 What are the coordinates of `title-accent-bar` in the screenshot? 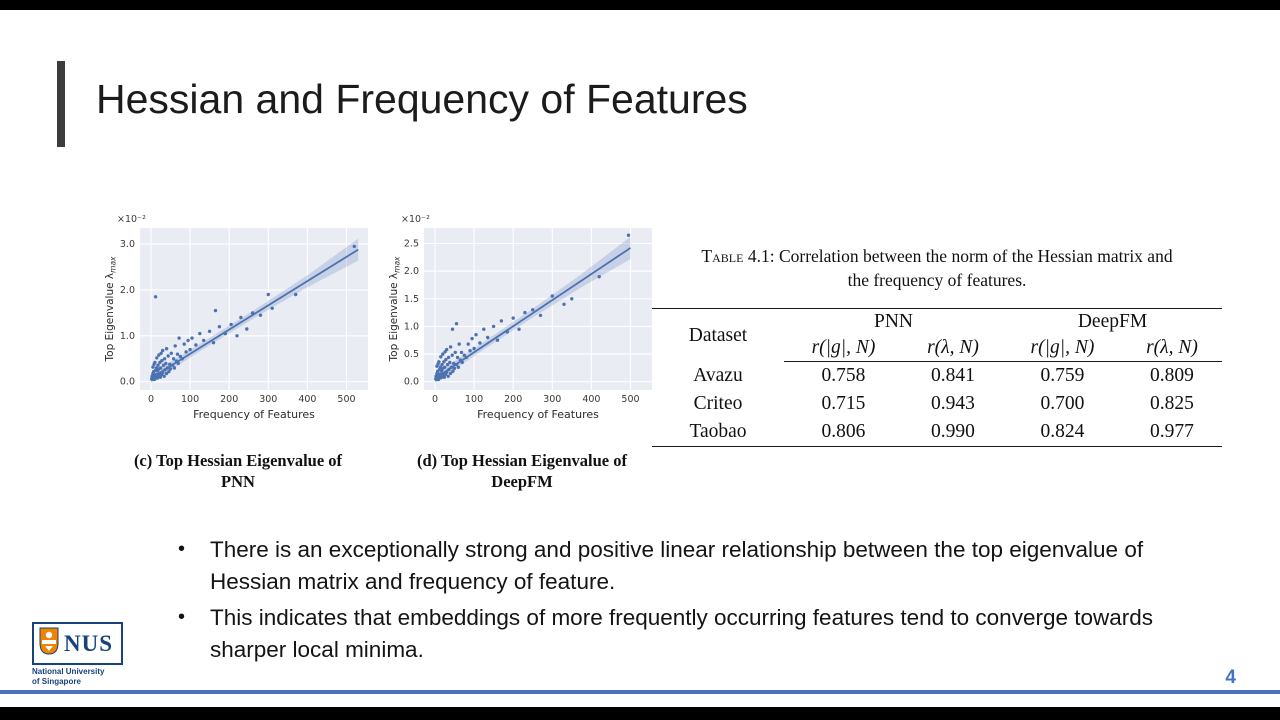 It's located at (61, 104).